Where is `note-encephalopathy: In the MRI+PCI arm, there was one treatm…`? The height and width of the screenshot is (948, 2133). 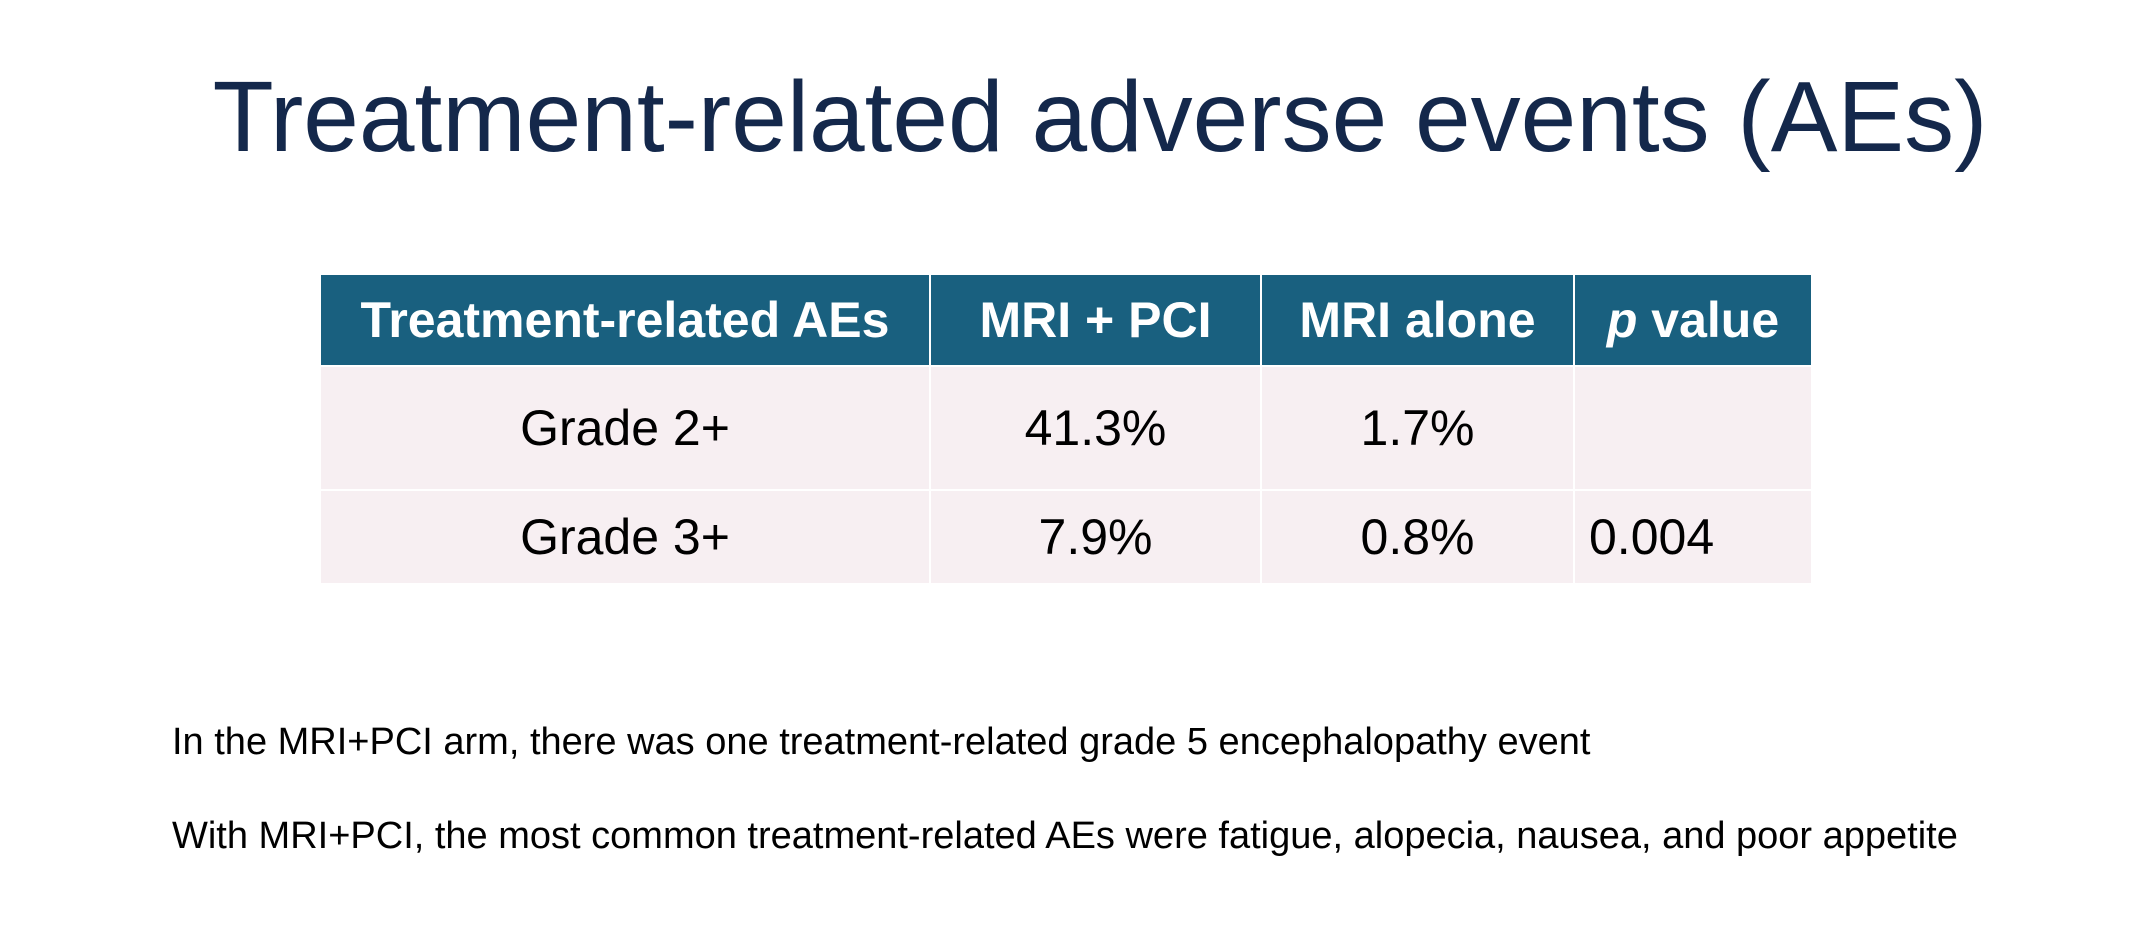
note-encephalopathy: In the MRI+PCI arm, there was one treatm… is located at coordinates (881, 742).